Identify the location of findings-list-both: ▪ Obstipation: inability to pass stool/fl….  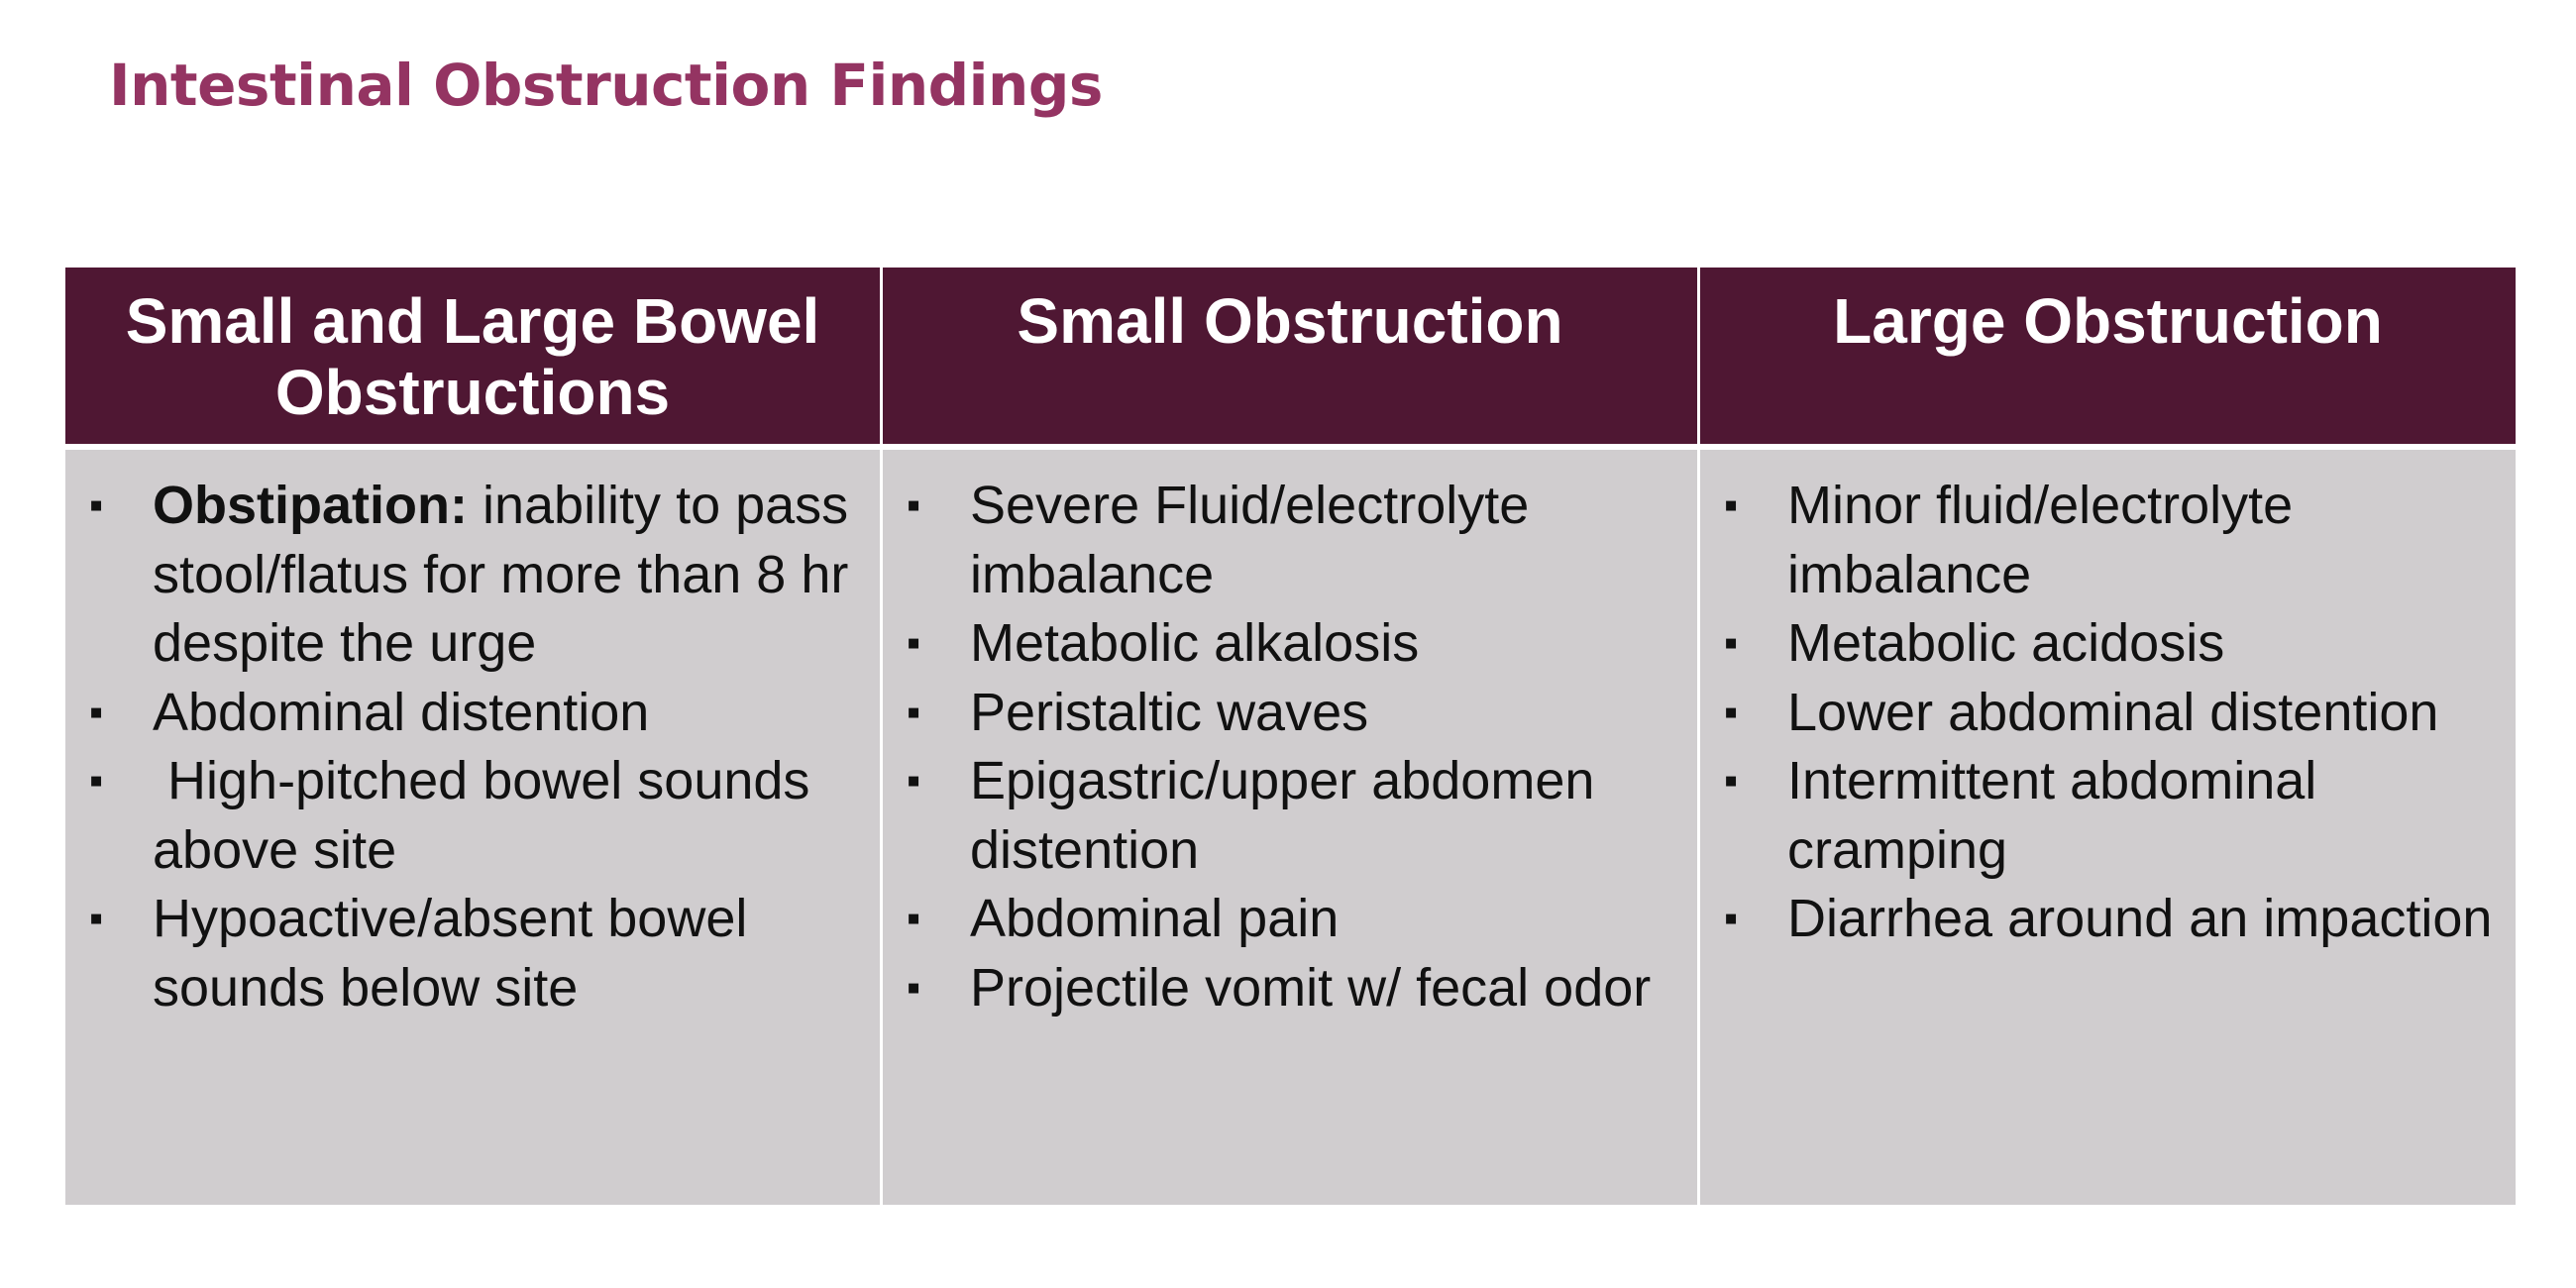
(476, 747).